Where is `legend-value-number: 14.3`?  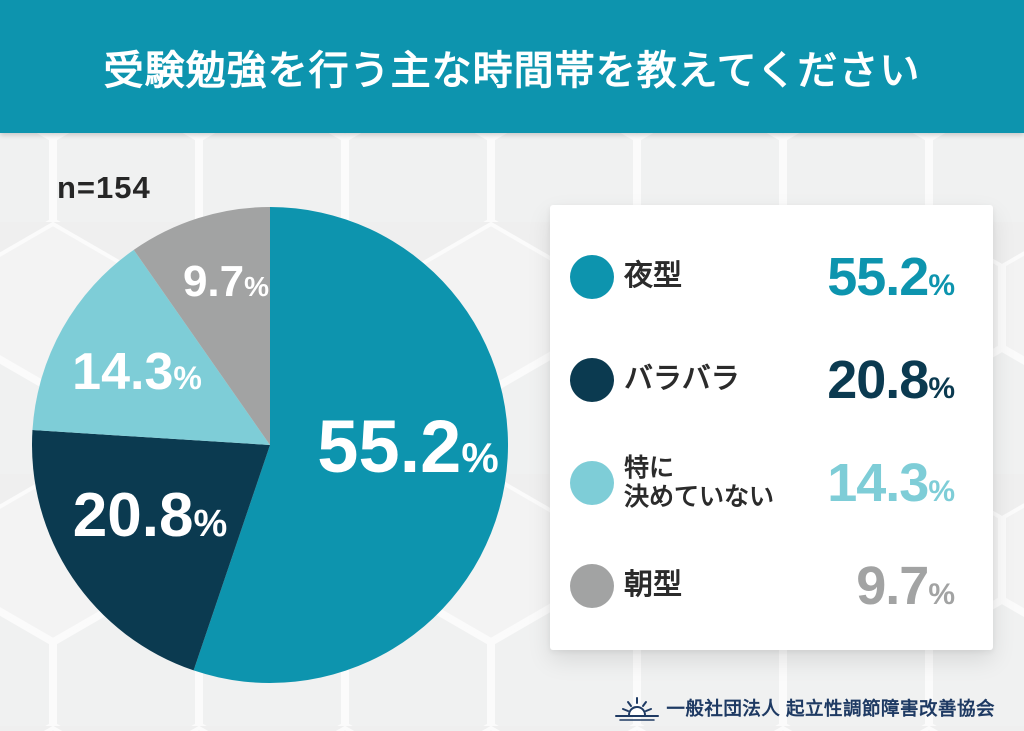 legend-value-number: 14.3 is located at coordinates (878, 482).